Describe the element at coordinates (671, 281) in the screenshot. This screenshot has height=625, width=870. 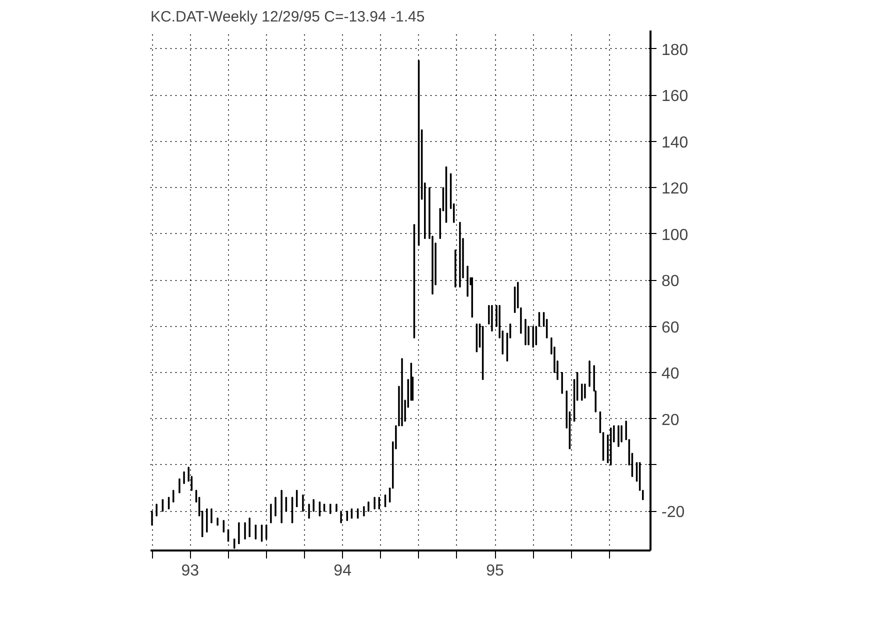
I see `y-tick-label: 80` at that location.